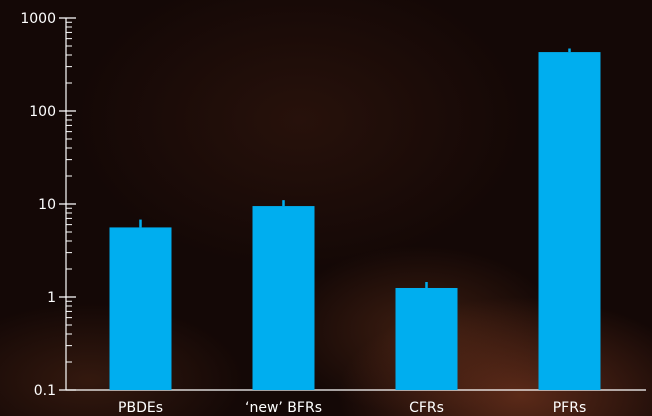 The width and height of the screenshot is (652, 416). I want to click on y-tick-label: 1, so click(51, 298).